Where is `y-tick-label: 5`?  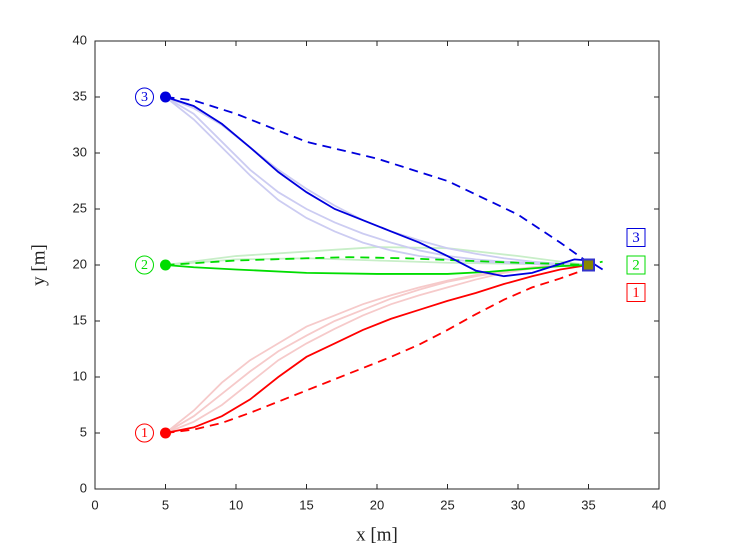 y-tick-label: 5 is located at coordinates (83, 431).